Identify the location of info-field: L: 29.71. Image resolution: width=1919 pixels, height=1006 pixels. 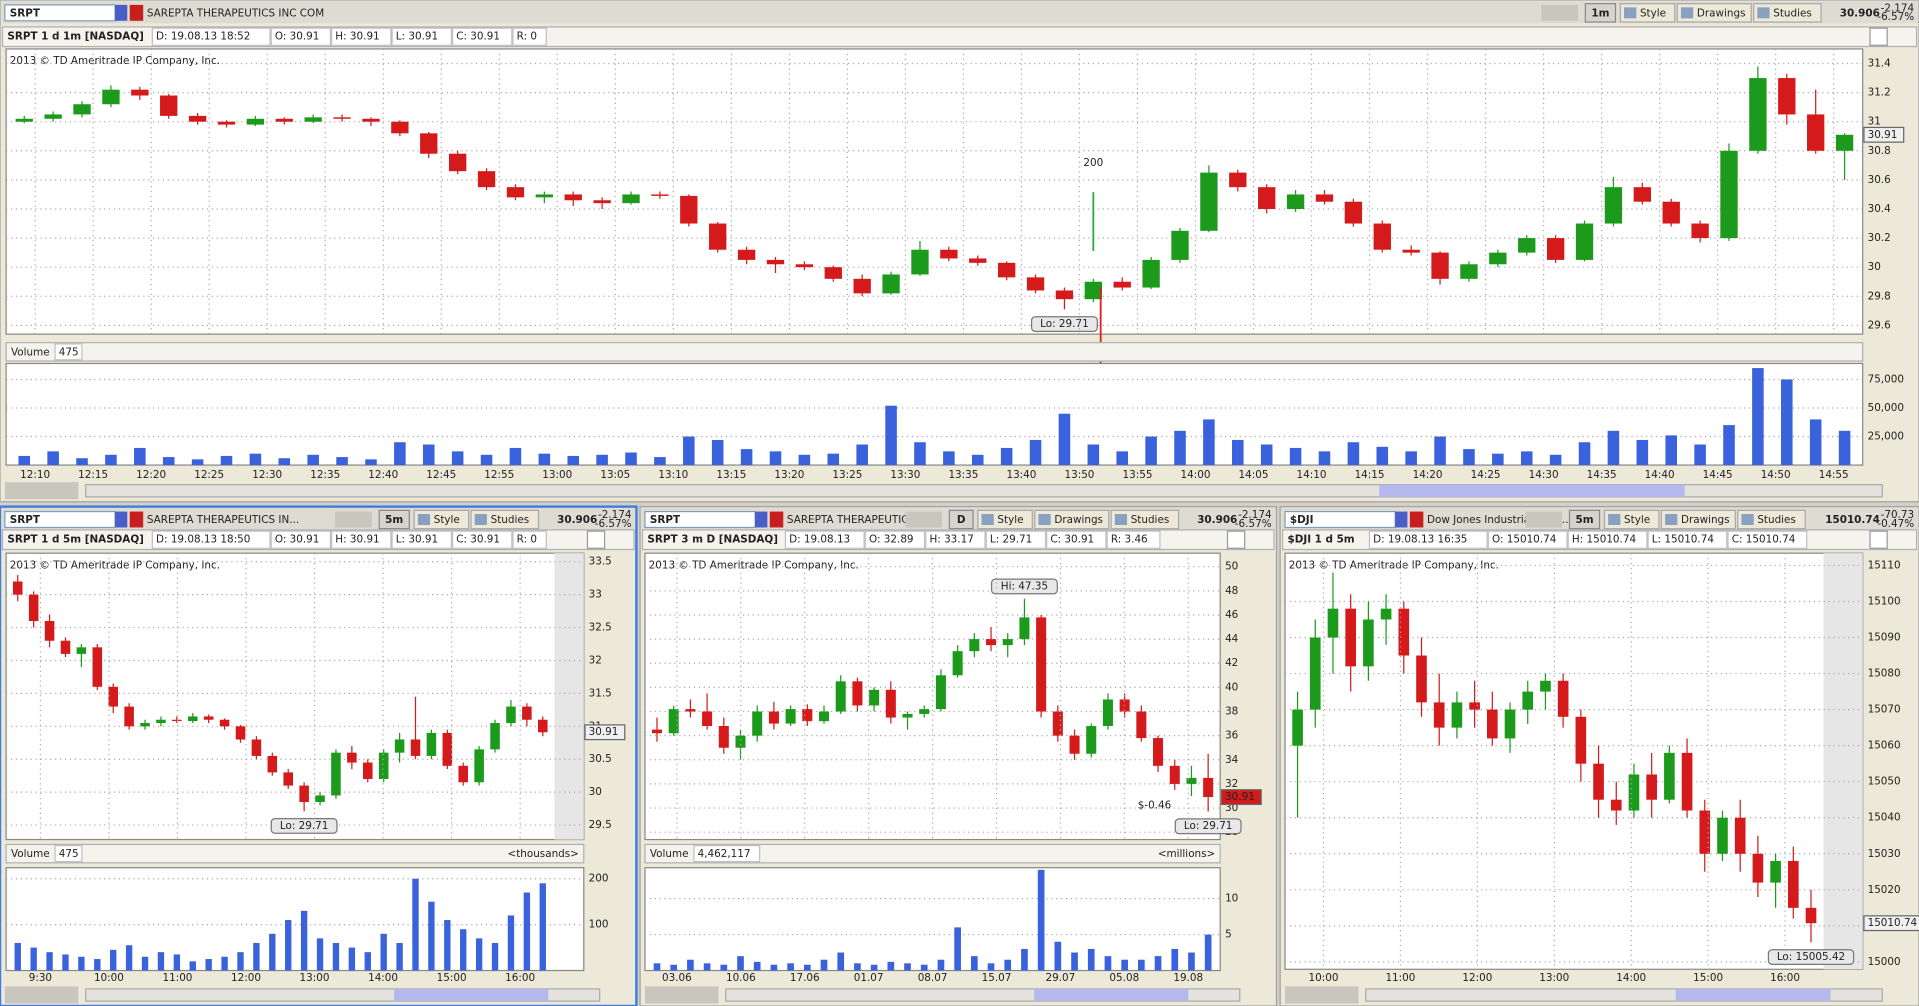
(1011, 540).